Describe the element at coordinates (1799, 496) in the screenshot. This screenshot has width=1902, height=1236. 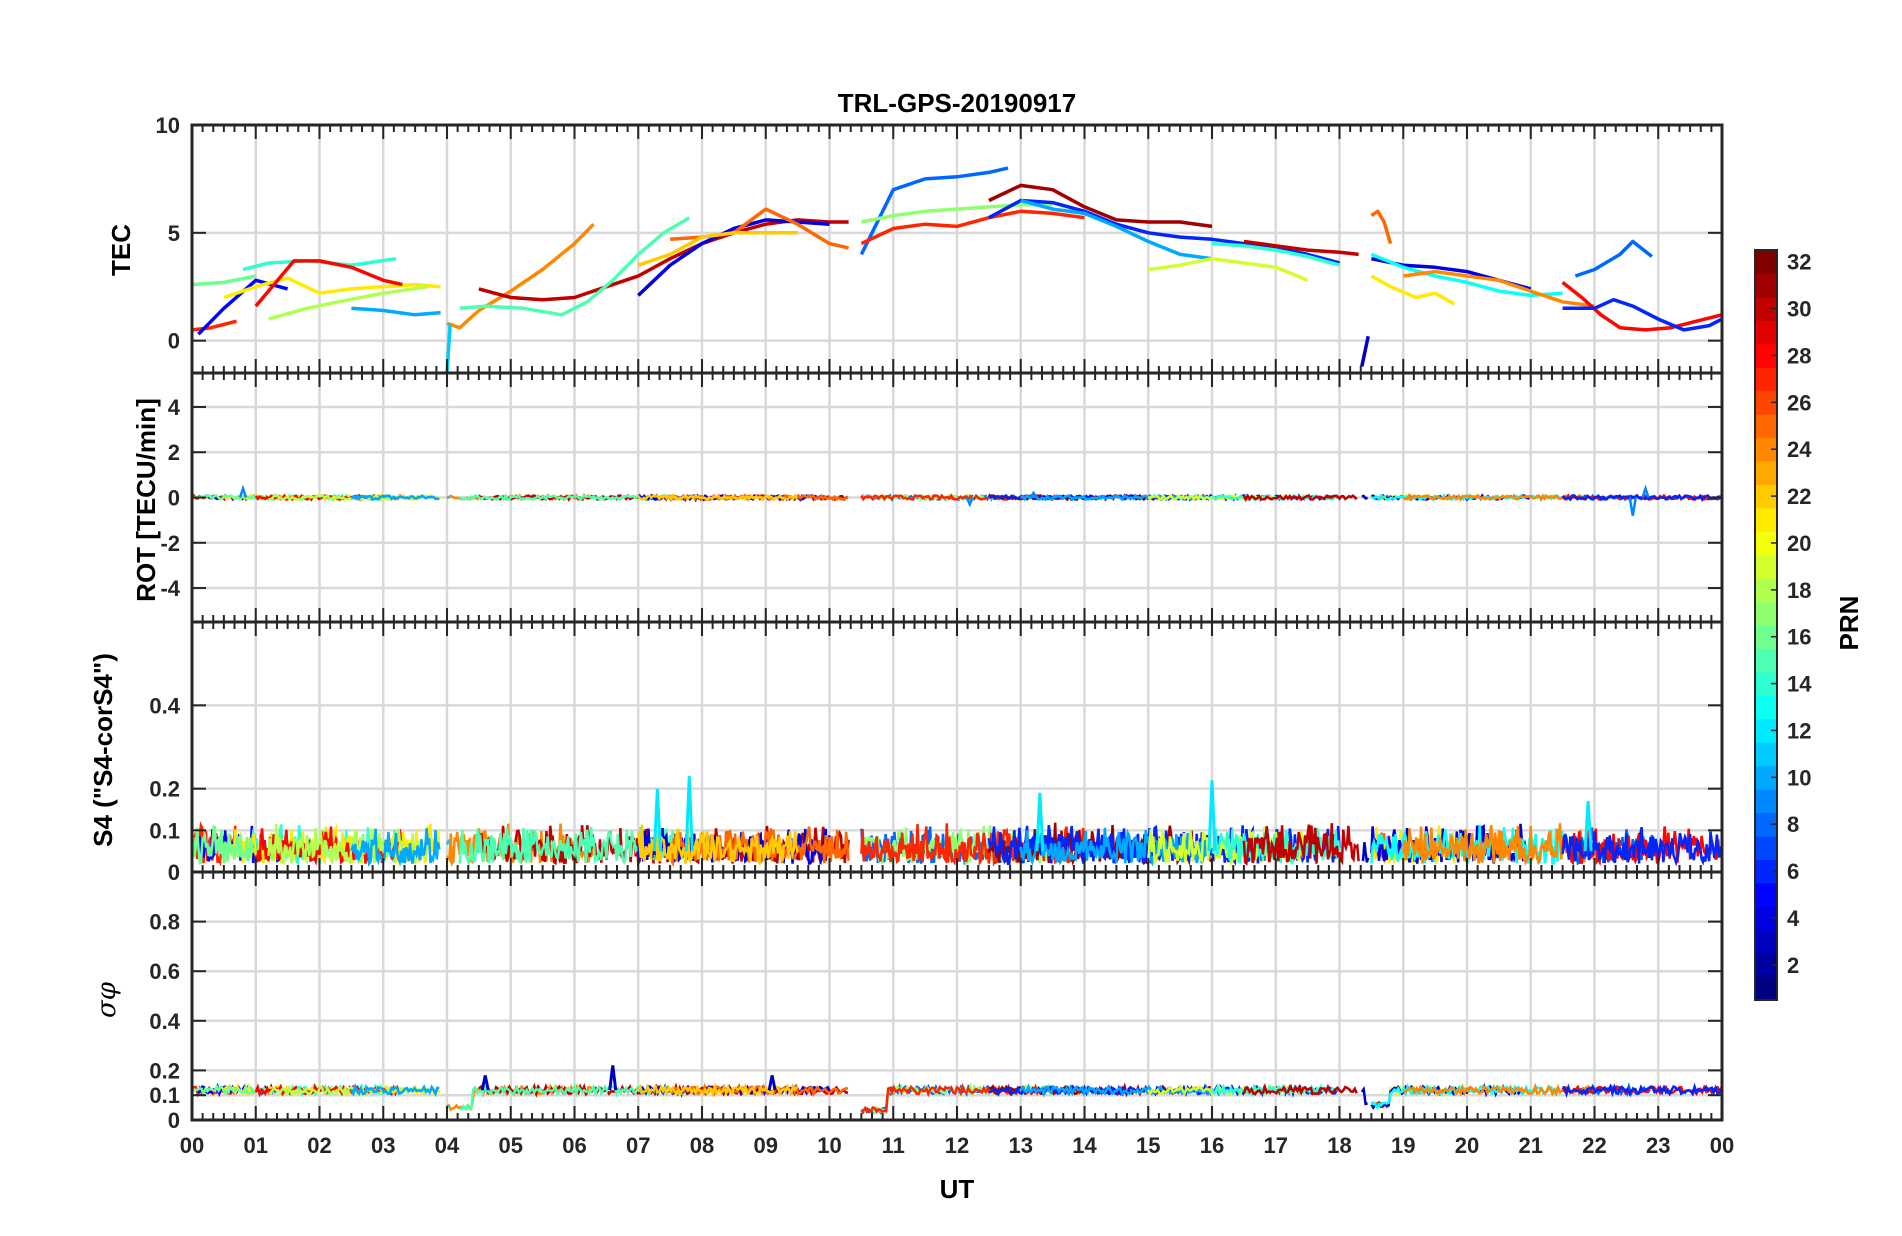
I see `colorbar-tick-label: 22` at that location.